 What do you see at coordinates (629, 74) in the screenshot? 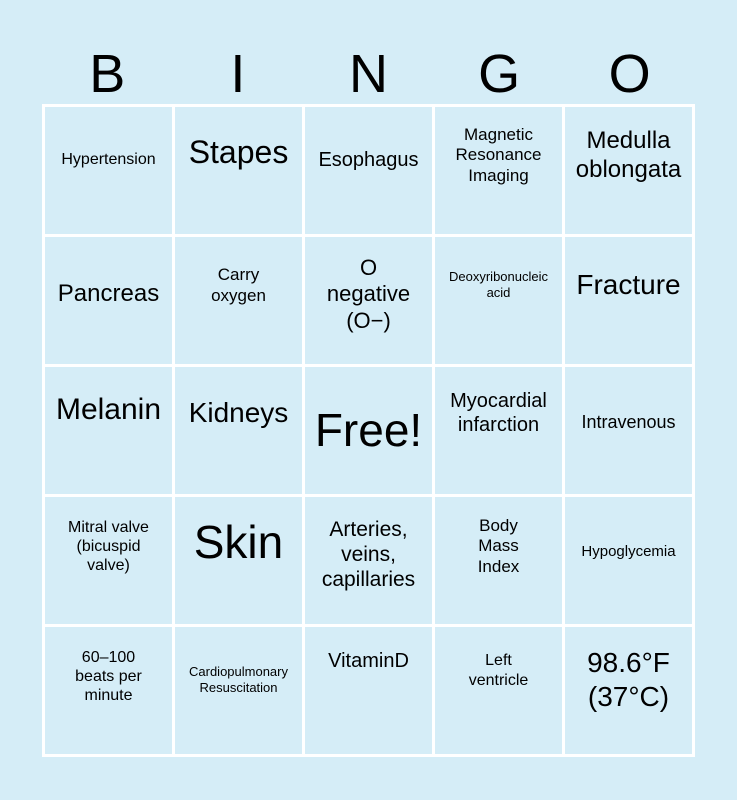
I see `header-letter-o: O` at bounding box center [629, 74].